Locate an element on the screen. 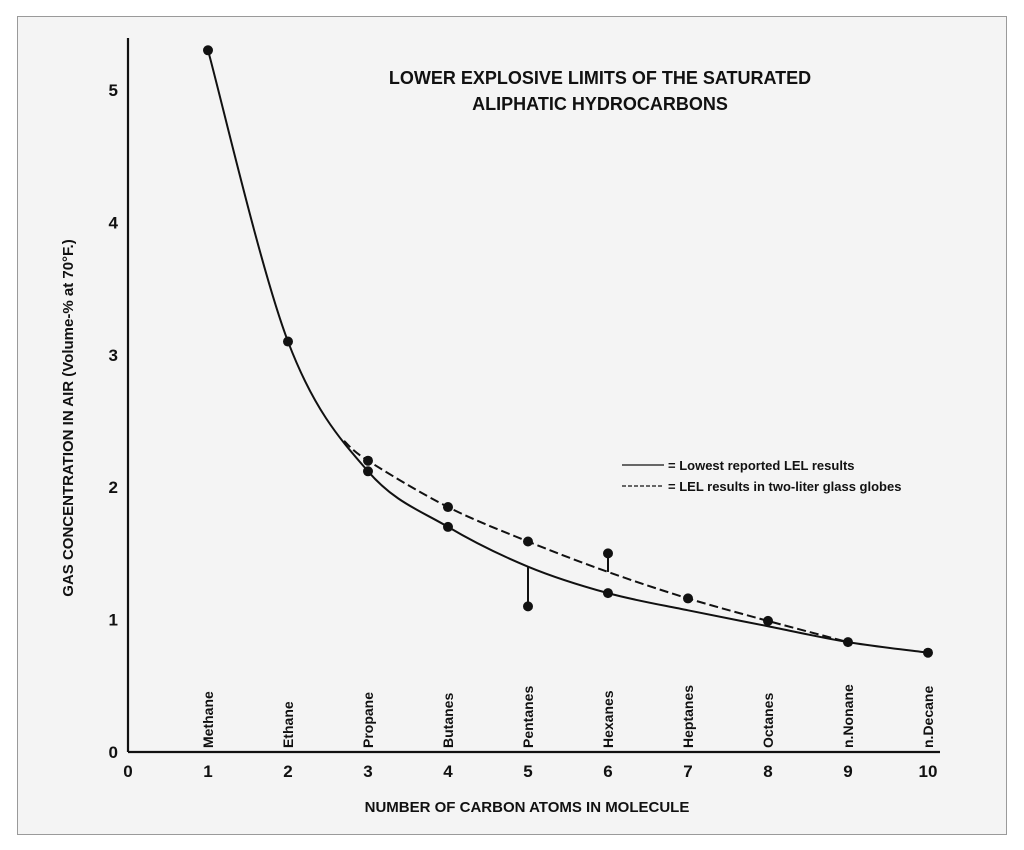 The height and width of the screenshot is (850, 1024). category-label-7: Octanes is located at coordinates (768, 720).